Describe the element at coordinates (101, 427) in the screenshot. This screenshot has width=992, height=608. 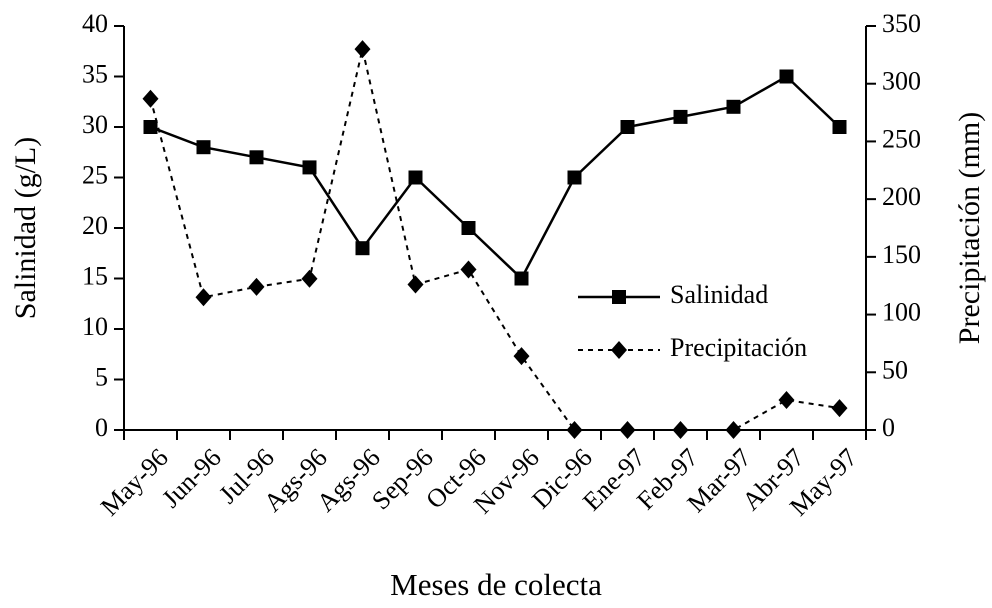
I see `y-tick-label: 0` at that location.